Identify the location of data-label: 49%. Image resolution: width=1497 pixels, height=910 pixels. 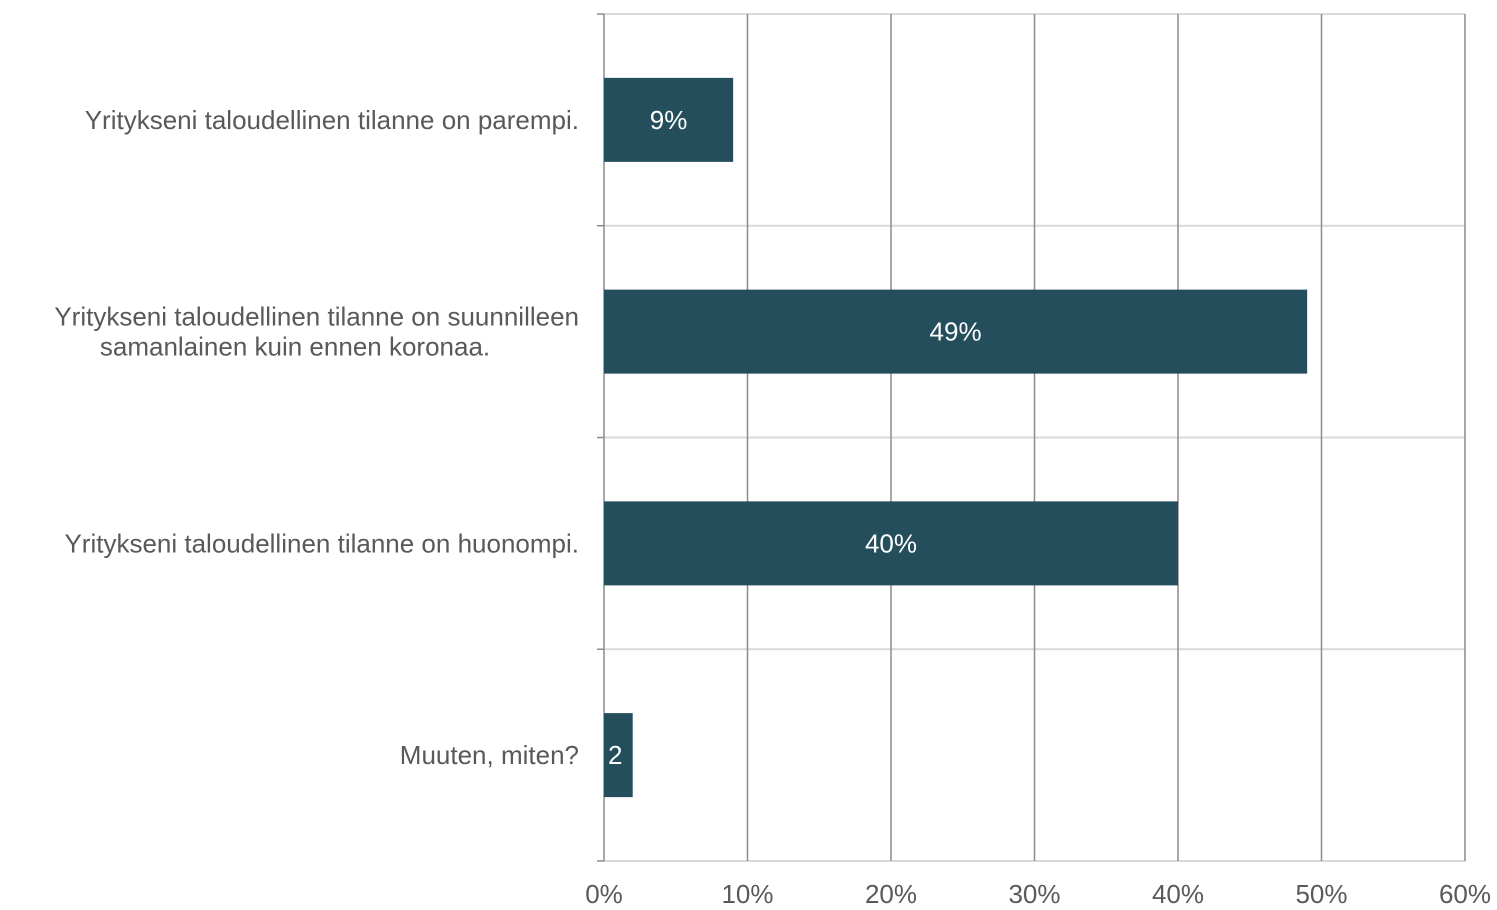
(956, 332).